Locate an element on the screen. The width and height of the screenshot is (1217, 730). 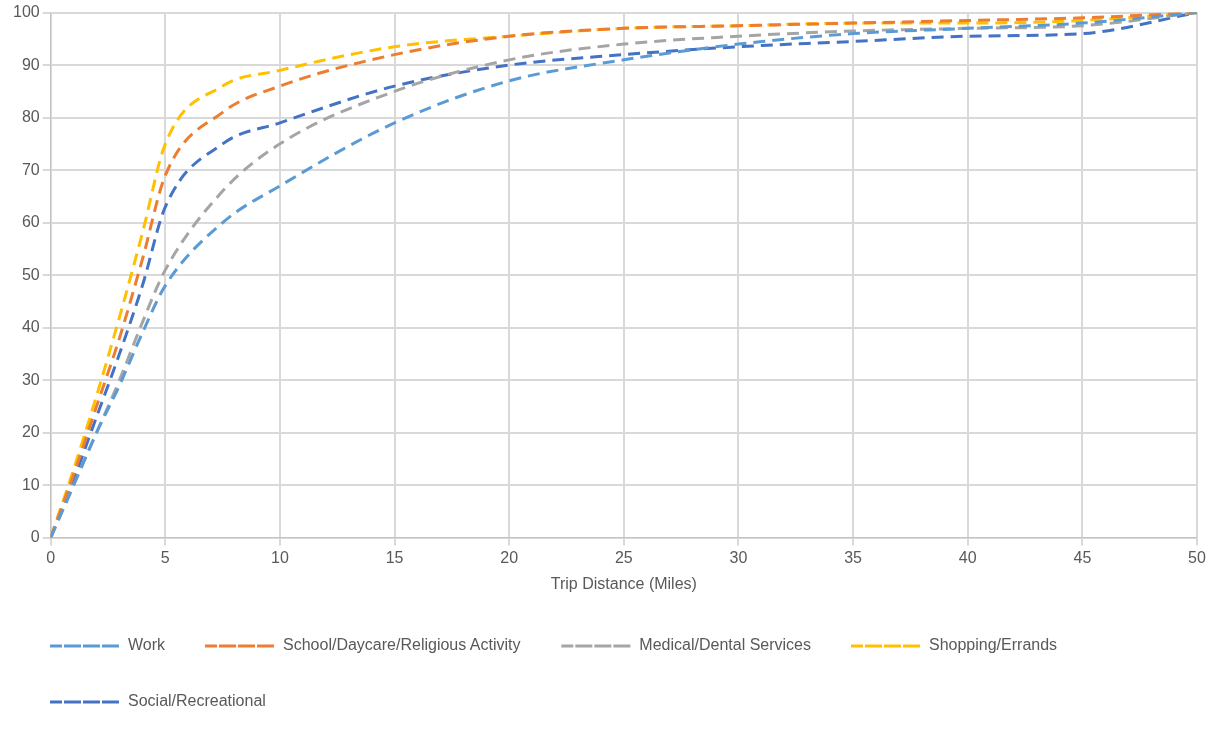
x-axis-title: Trip Distance (Miles) is located at coordinates (623, 583).